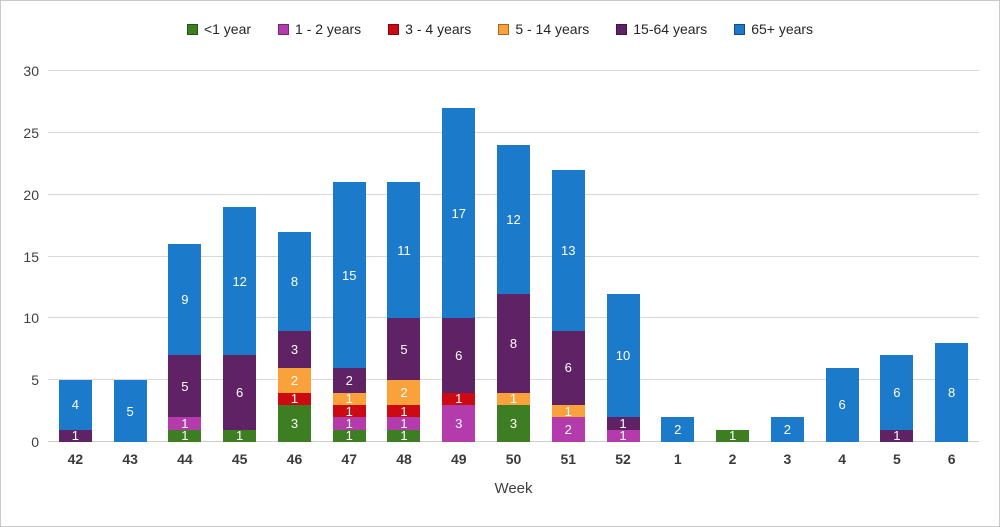 This screenshot has height=527, width=1000. I want to click on x-tick-label: 48, so click(404, 459).